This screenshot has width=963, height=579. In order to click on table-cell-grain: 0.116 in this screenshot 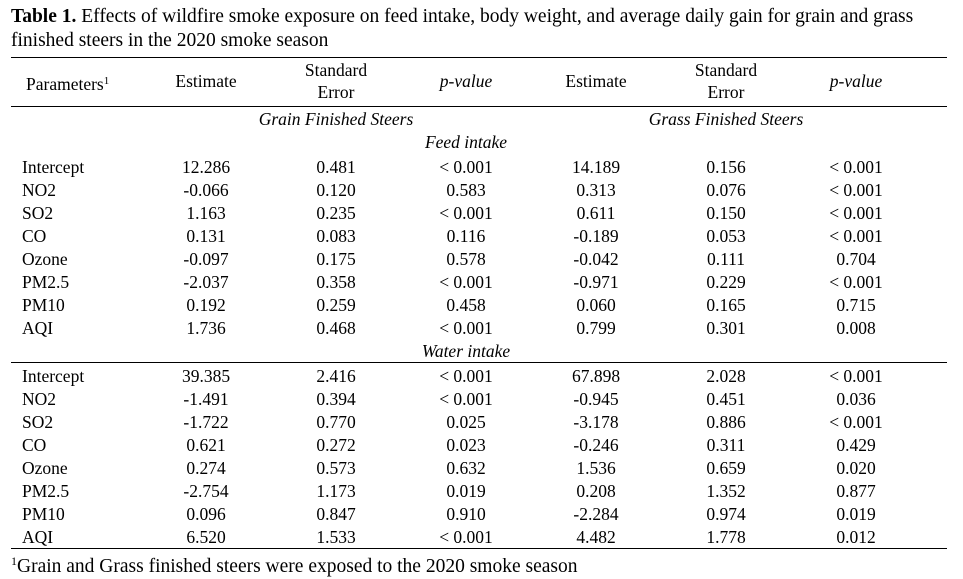, I will do `click(466, 236)`.